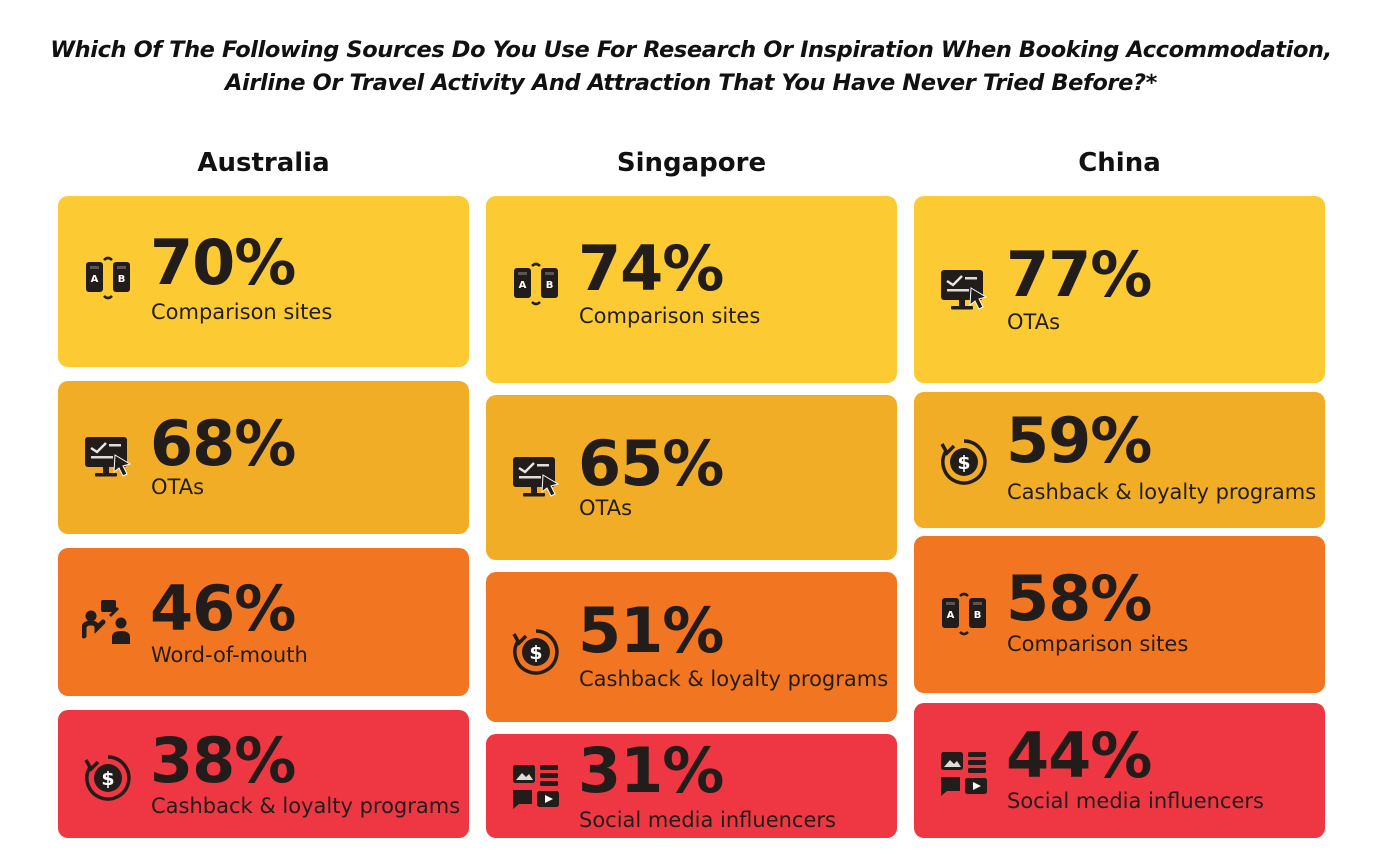 This screenshot has height=862, width=1382. Describe the element at coordinates (263, 163) in the screenshot. I see `column-header-australia: Australia` at that location.